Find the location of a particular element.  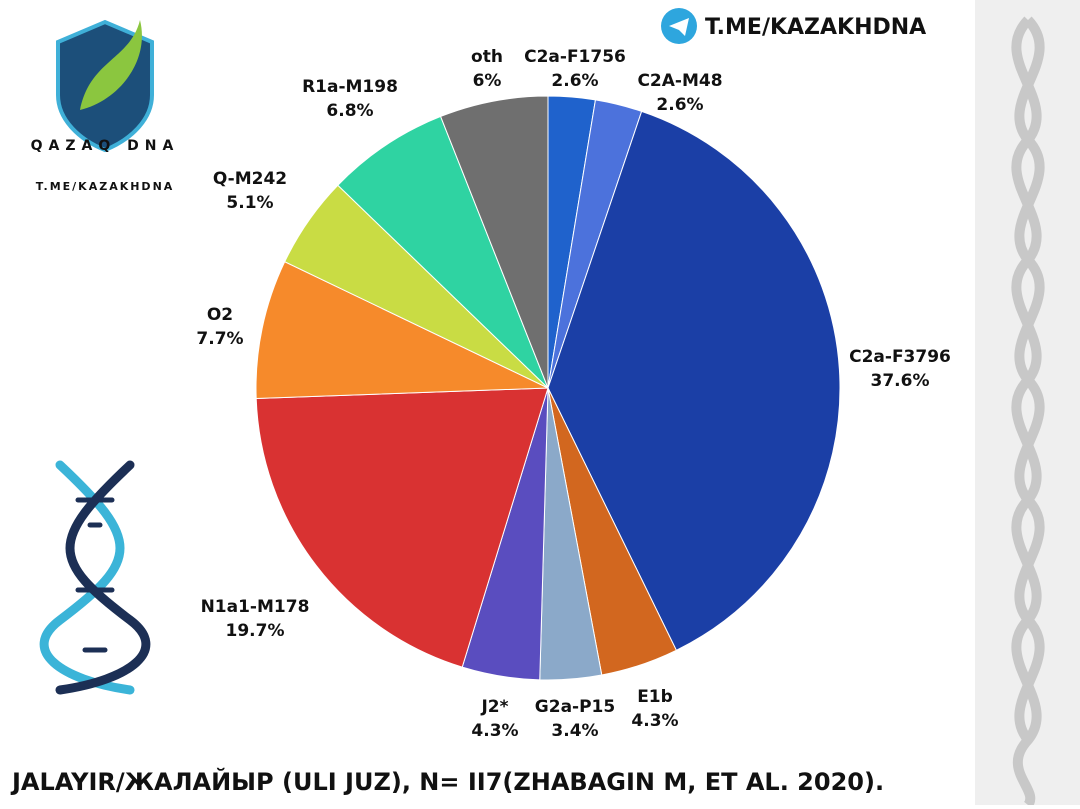

value-label: 19.7% is located at coordinates (255, 631).